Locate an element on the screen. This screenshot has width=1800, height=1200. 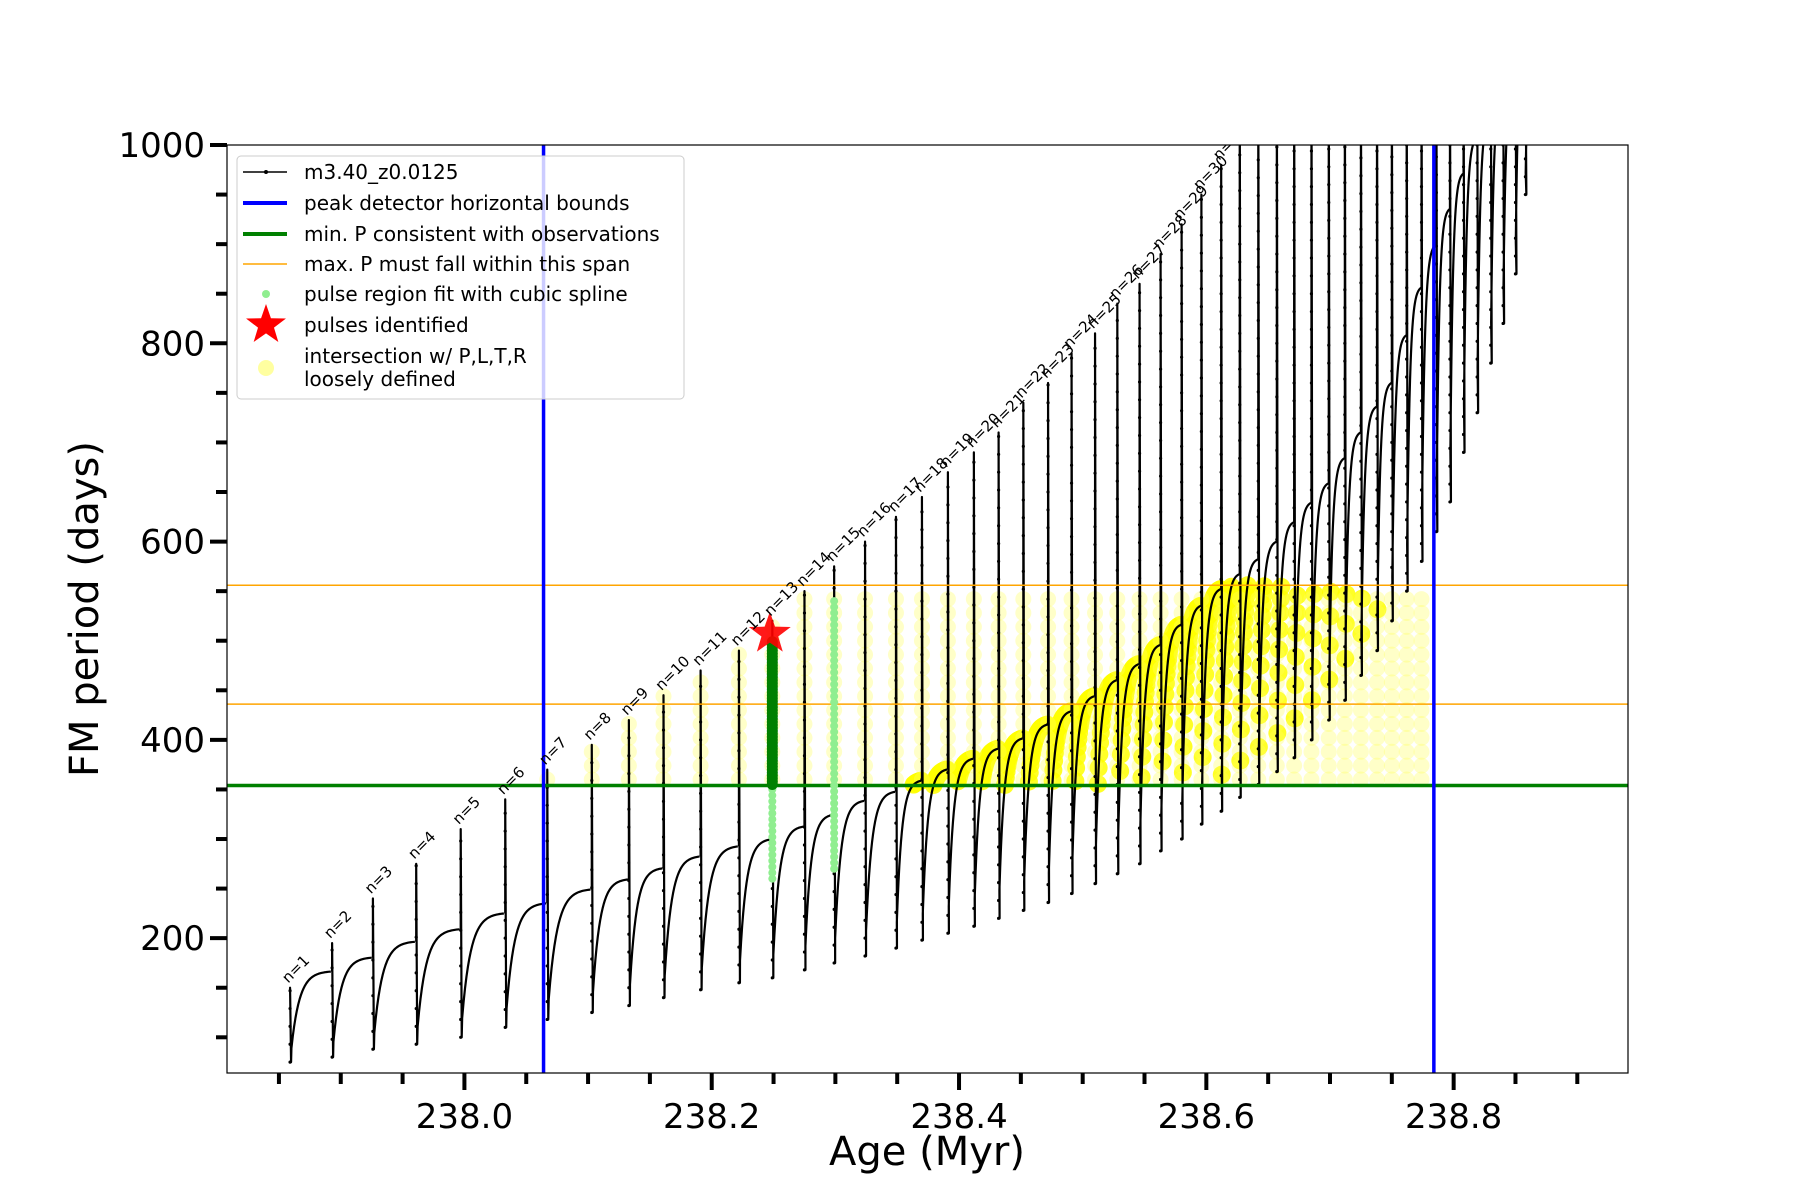
y-tick-label: 400 is located at coordinates (172, 741).